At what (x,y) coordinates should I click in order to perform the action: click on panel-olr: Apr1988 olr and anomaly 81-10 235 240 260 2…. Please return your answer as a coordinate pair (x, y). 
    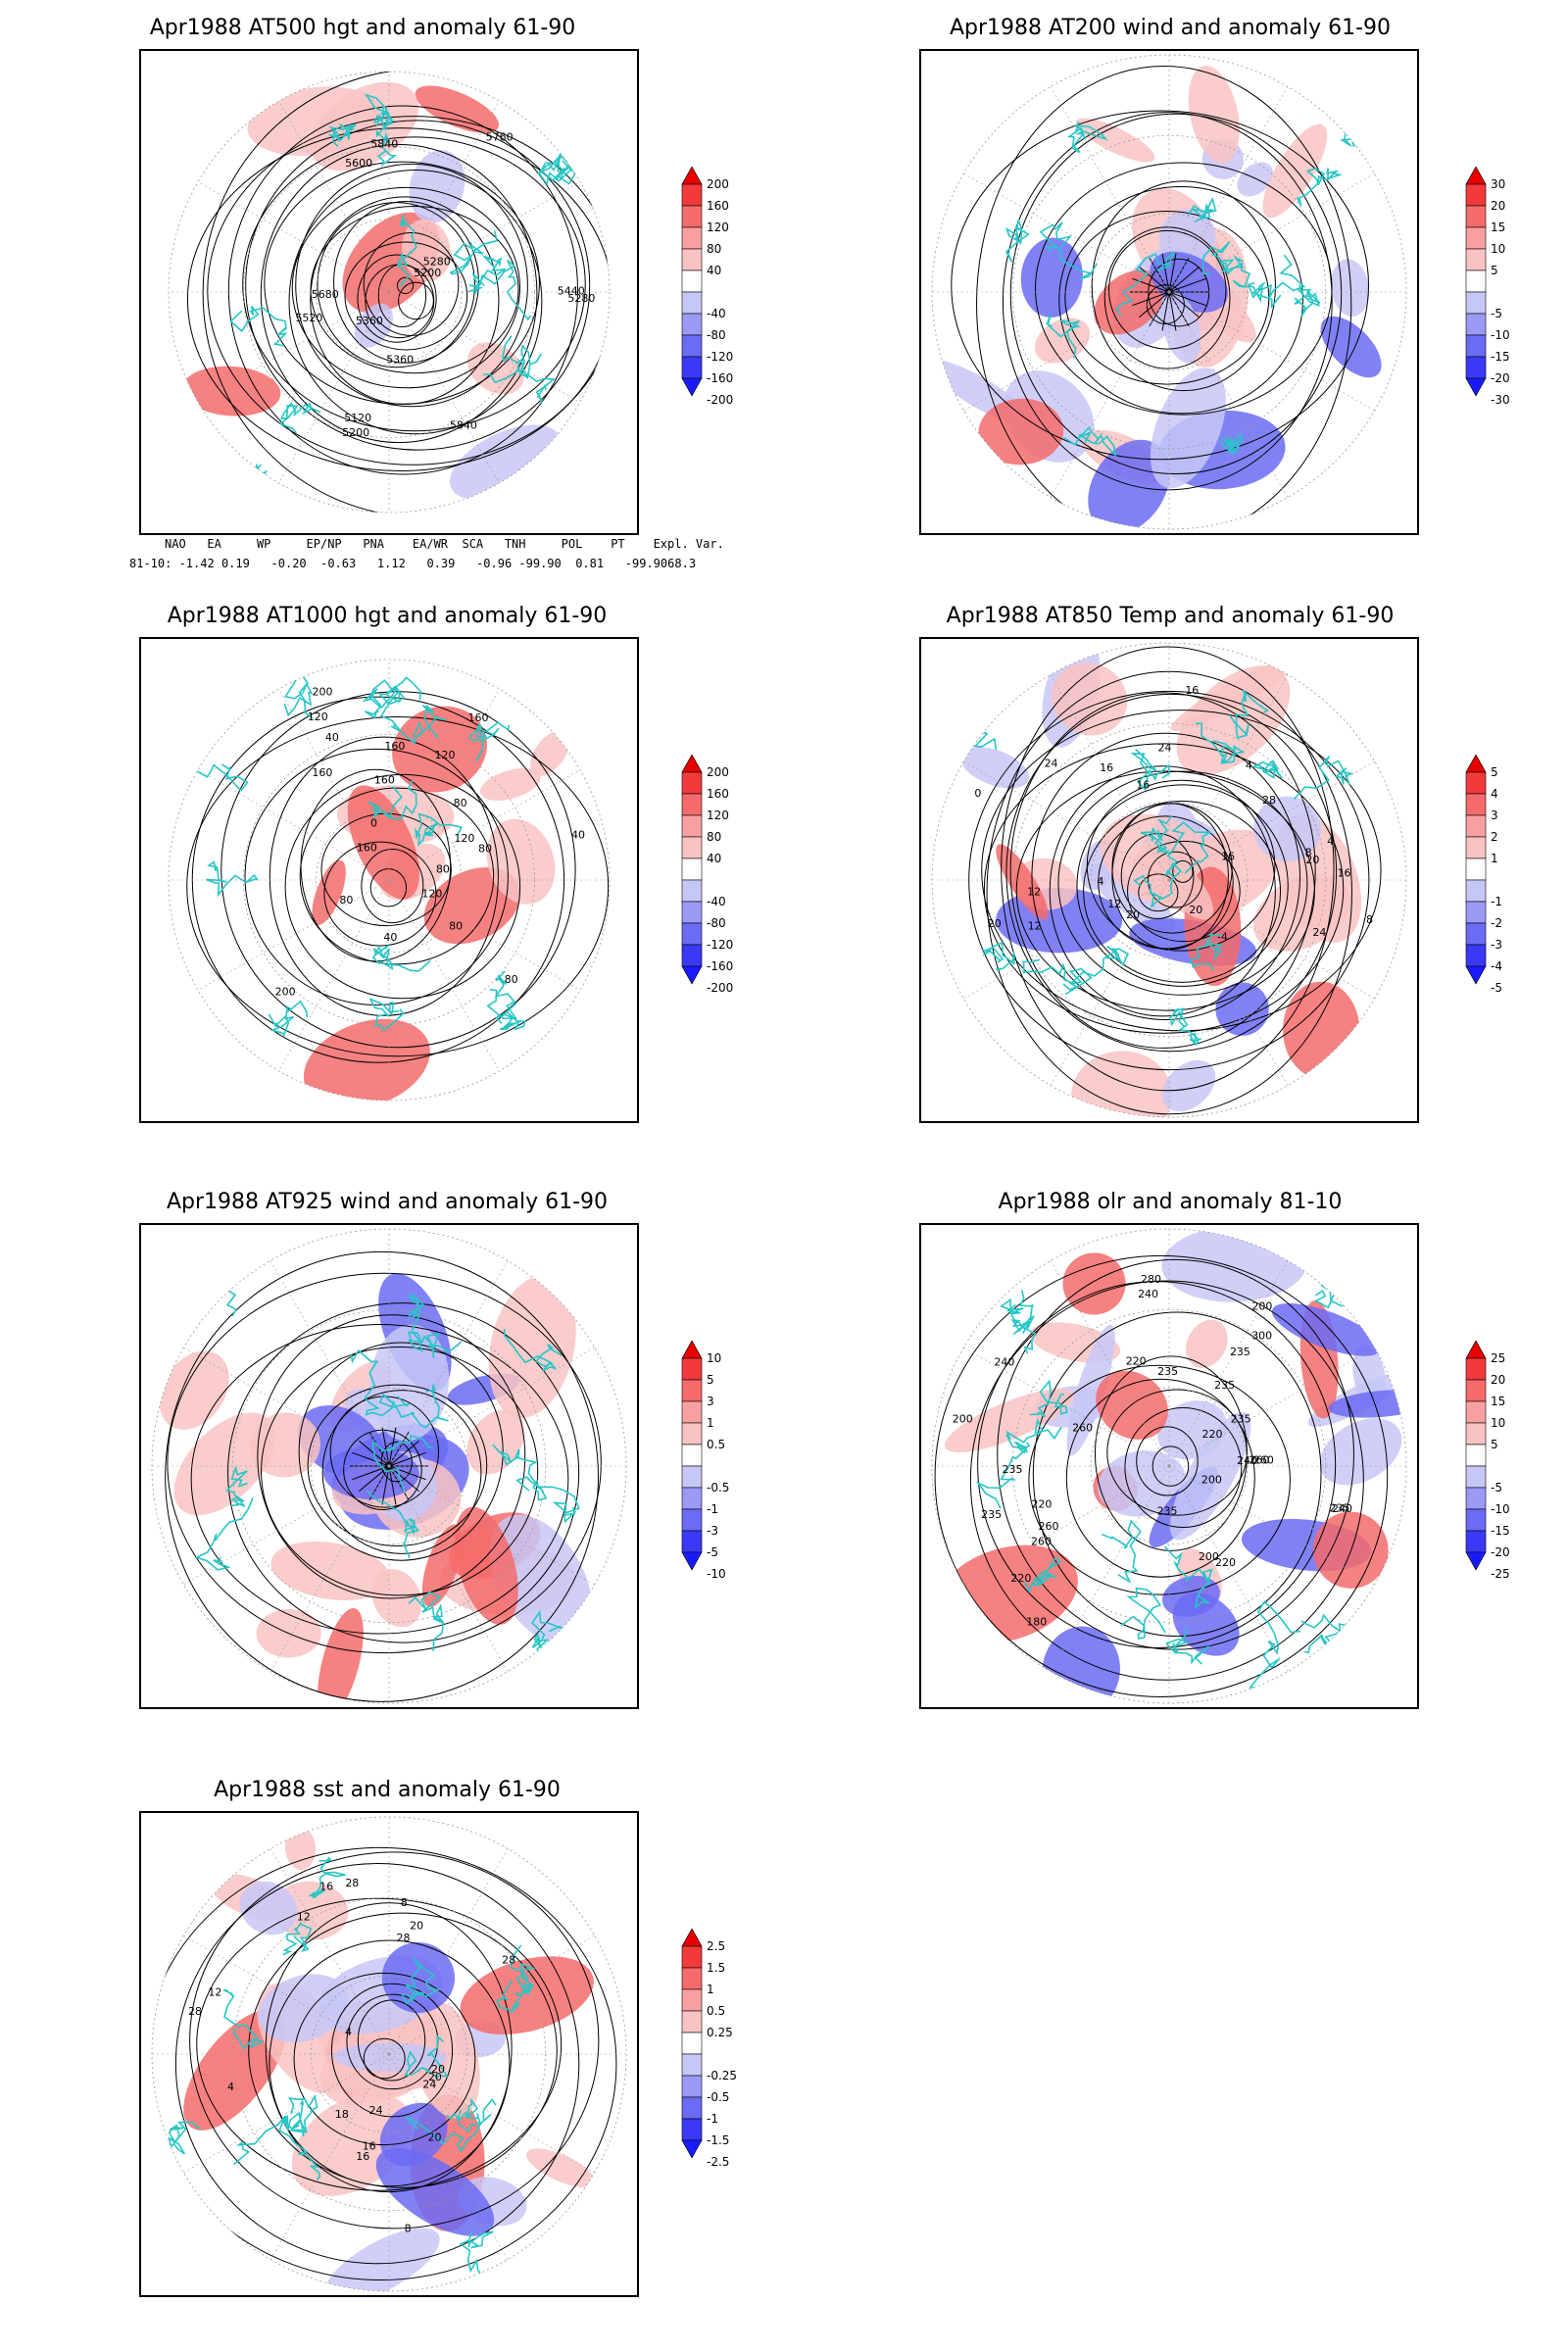
    Looking at the image, I should click on (1230, 1463).